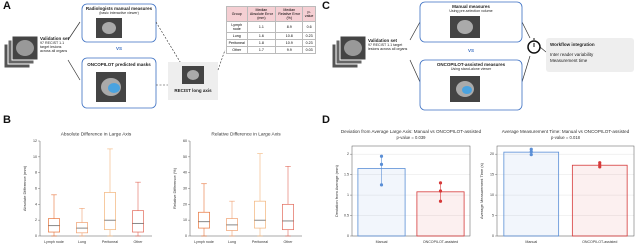 This screenshot has height=249, width=640. Describe the element at coordinates (261, 36) in the screenshot. I see `table-cell: 1.6` at that location.